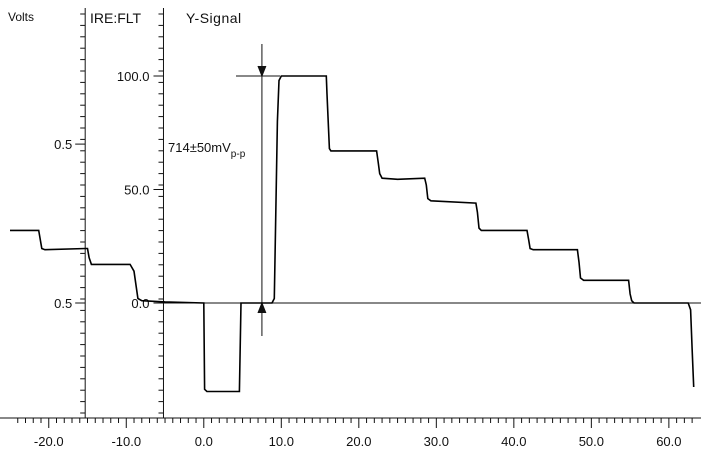 This screenshot has height=459, width=701. Describe the element at coordinates (258, 190) in the screenshot. I see `measurement-annotation` at that location.